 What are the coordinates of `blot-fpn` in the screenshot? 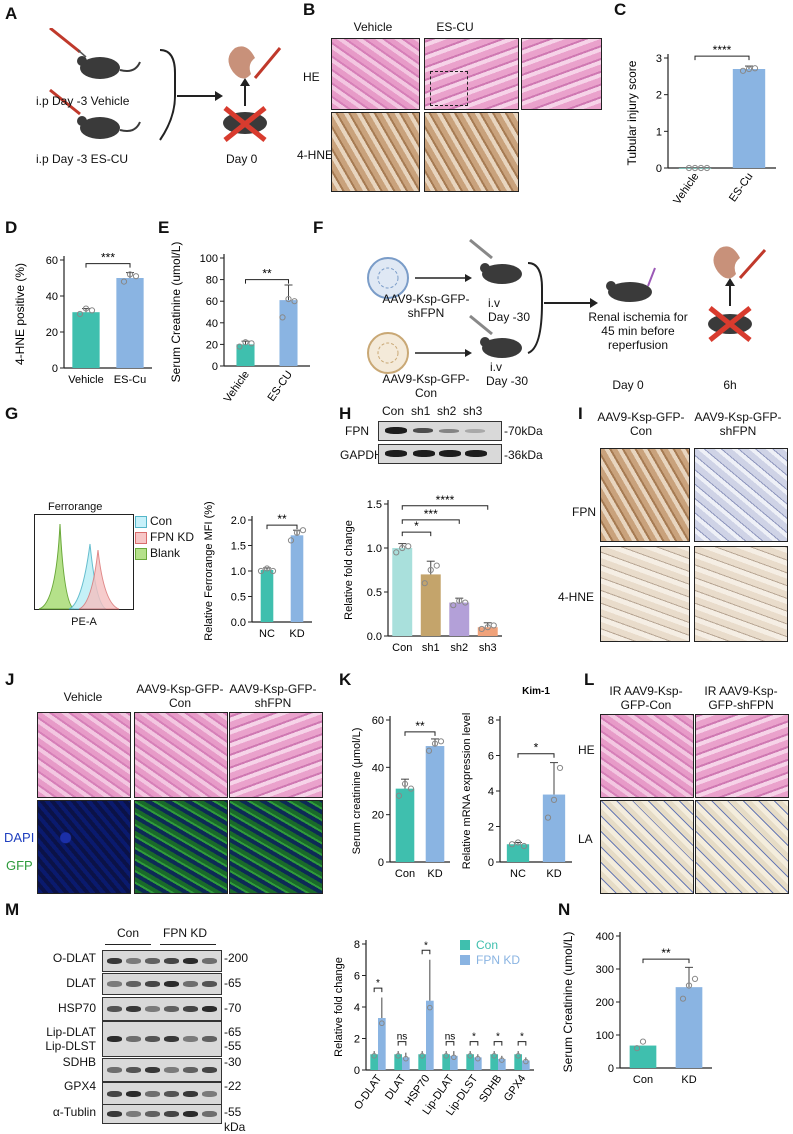 It's located at (440, 431).